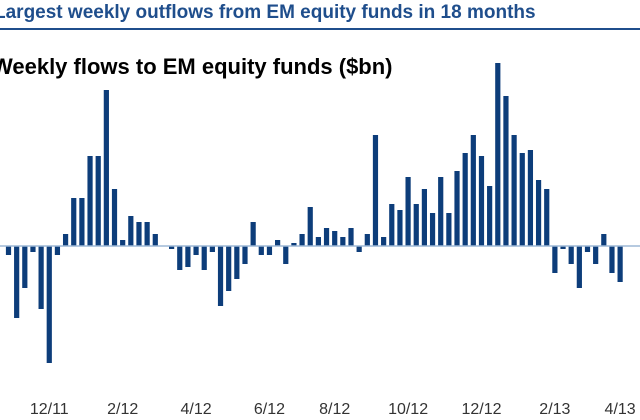 The height and width of the screenshot is (420, 640). I want to click on x-tick-label: 2/13, so click(554, 409).